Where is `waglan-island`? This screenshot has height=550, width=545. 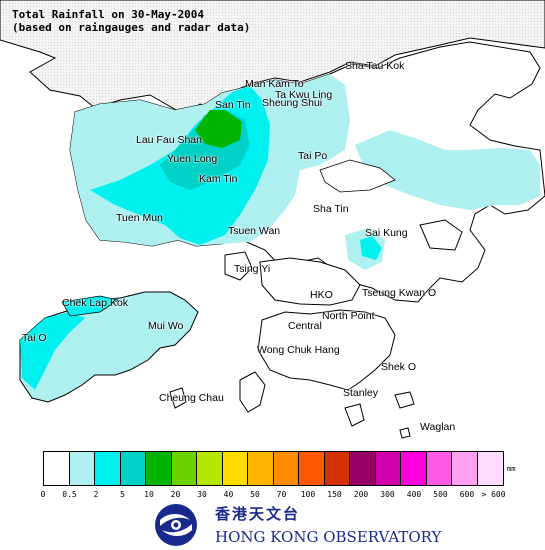 waglan-island is located at coordinates (405, 433).